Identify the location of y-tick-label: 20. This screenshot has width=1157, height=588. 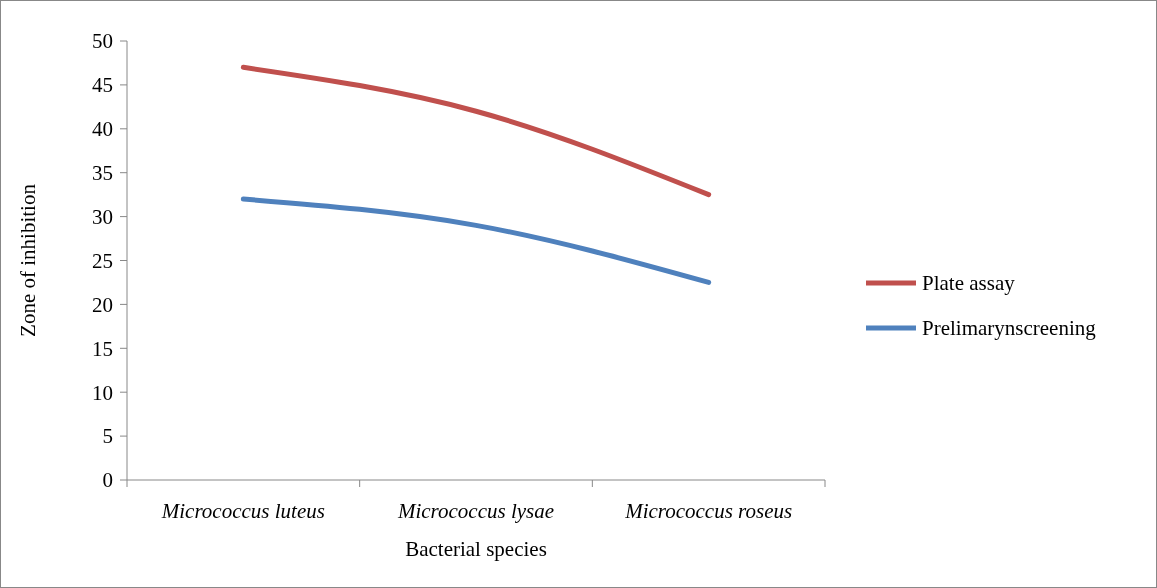
(102, 304).